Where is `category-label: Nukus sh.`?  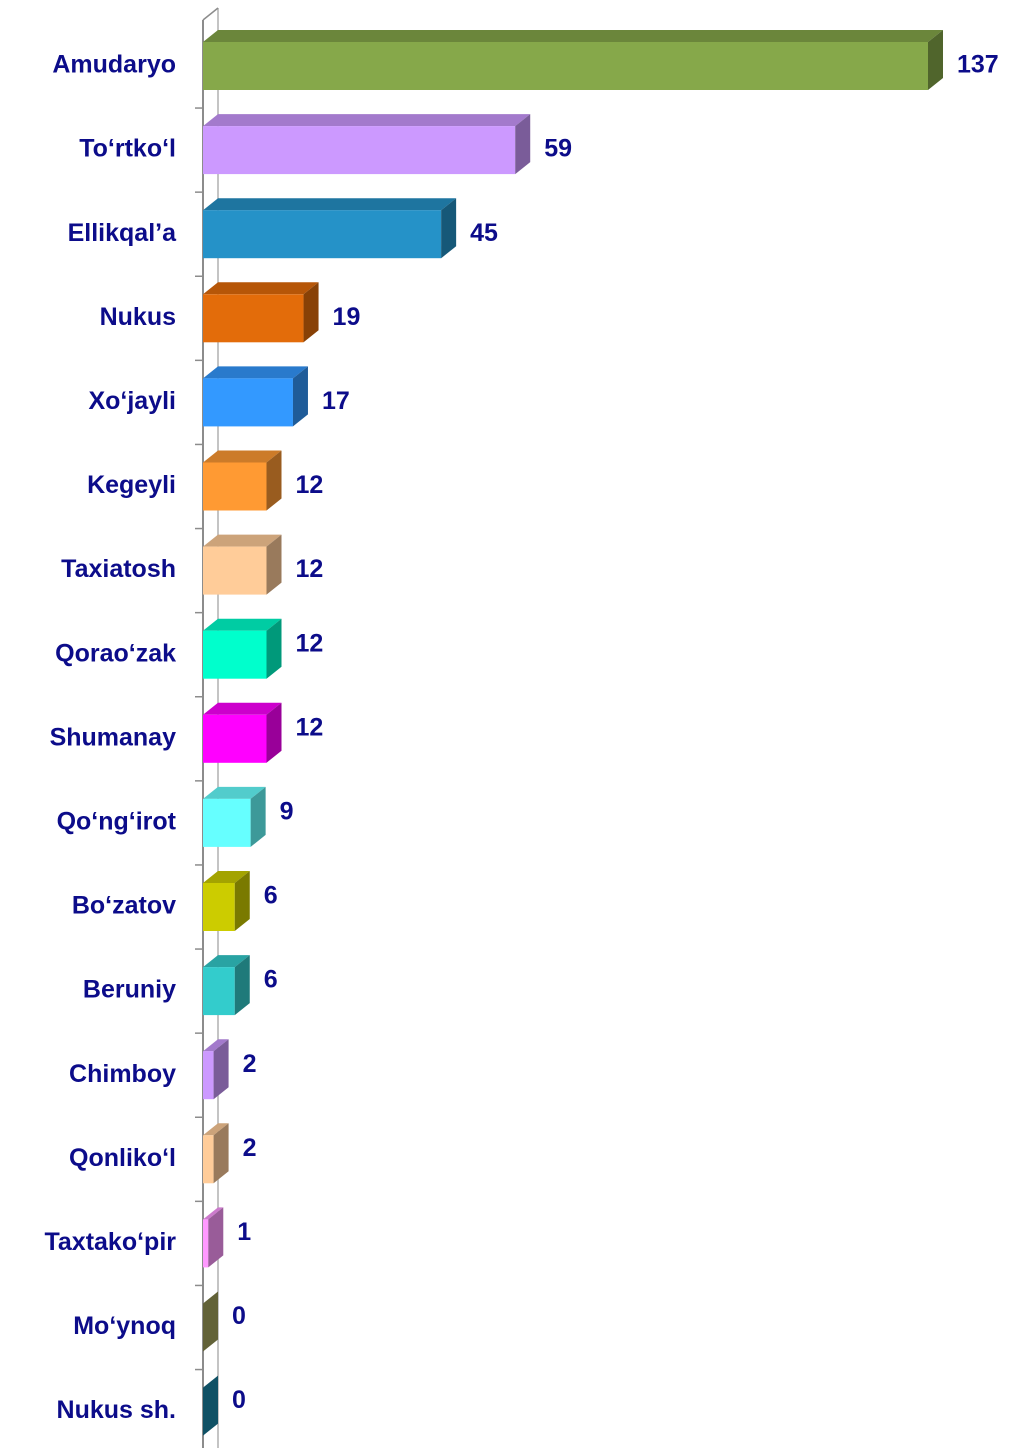 category-label: Nukus sh. is located at coordinates (116, 1410).